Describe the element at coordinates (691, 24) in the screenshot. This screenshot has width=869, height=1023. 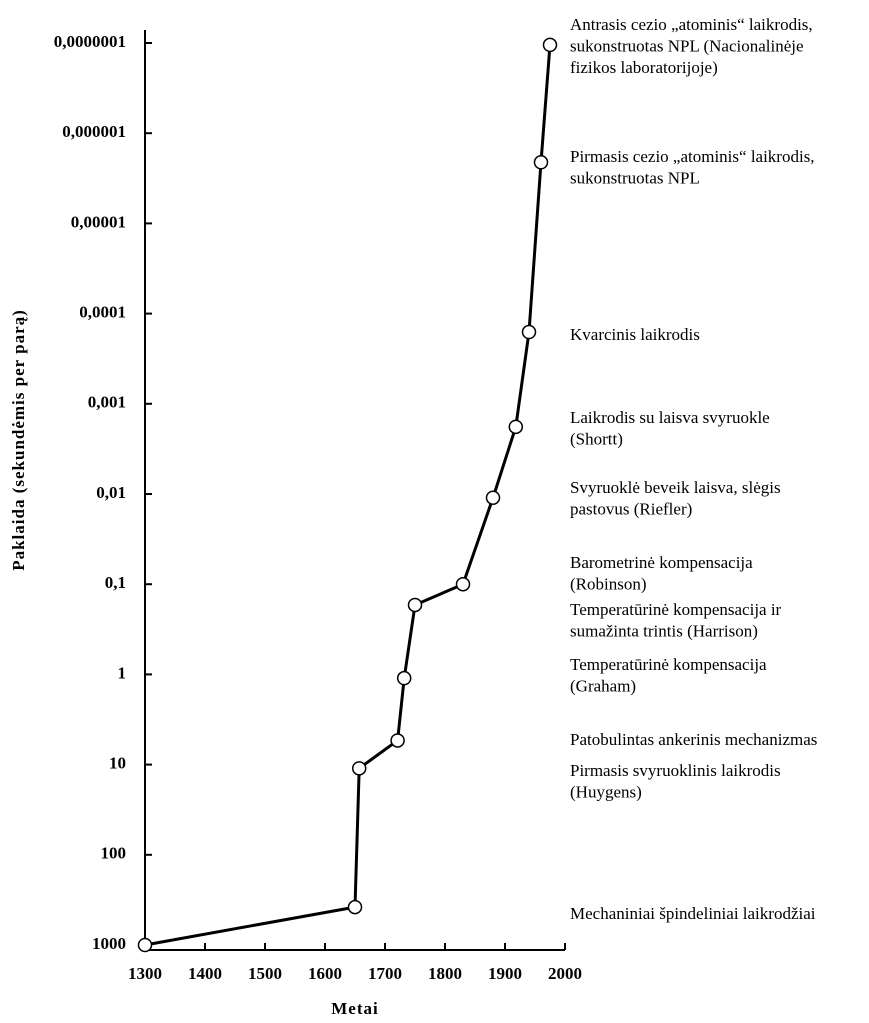
I see `annotation: Antrasis cezio „atominis“ laikrodis,` at that location.